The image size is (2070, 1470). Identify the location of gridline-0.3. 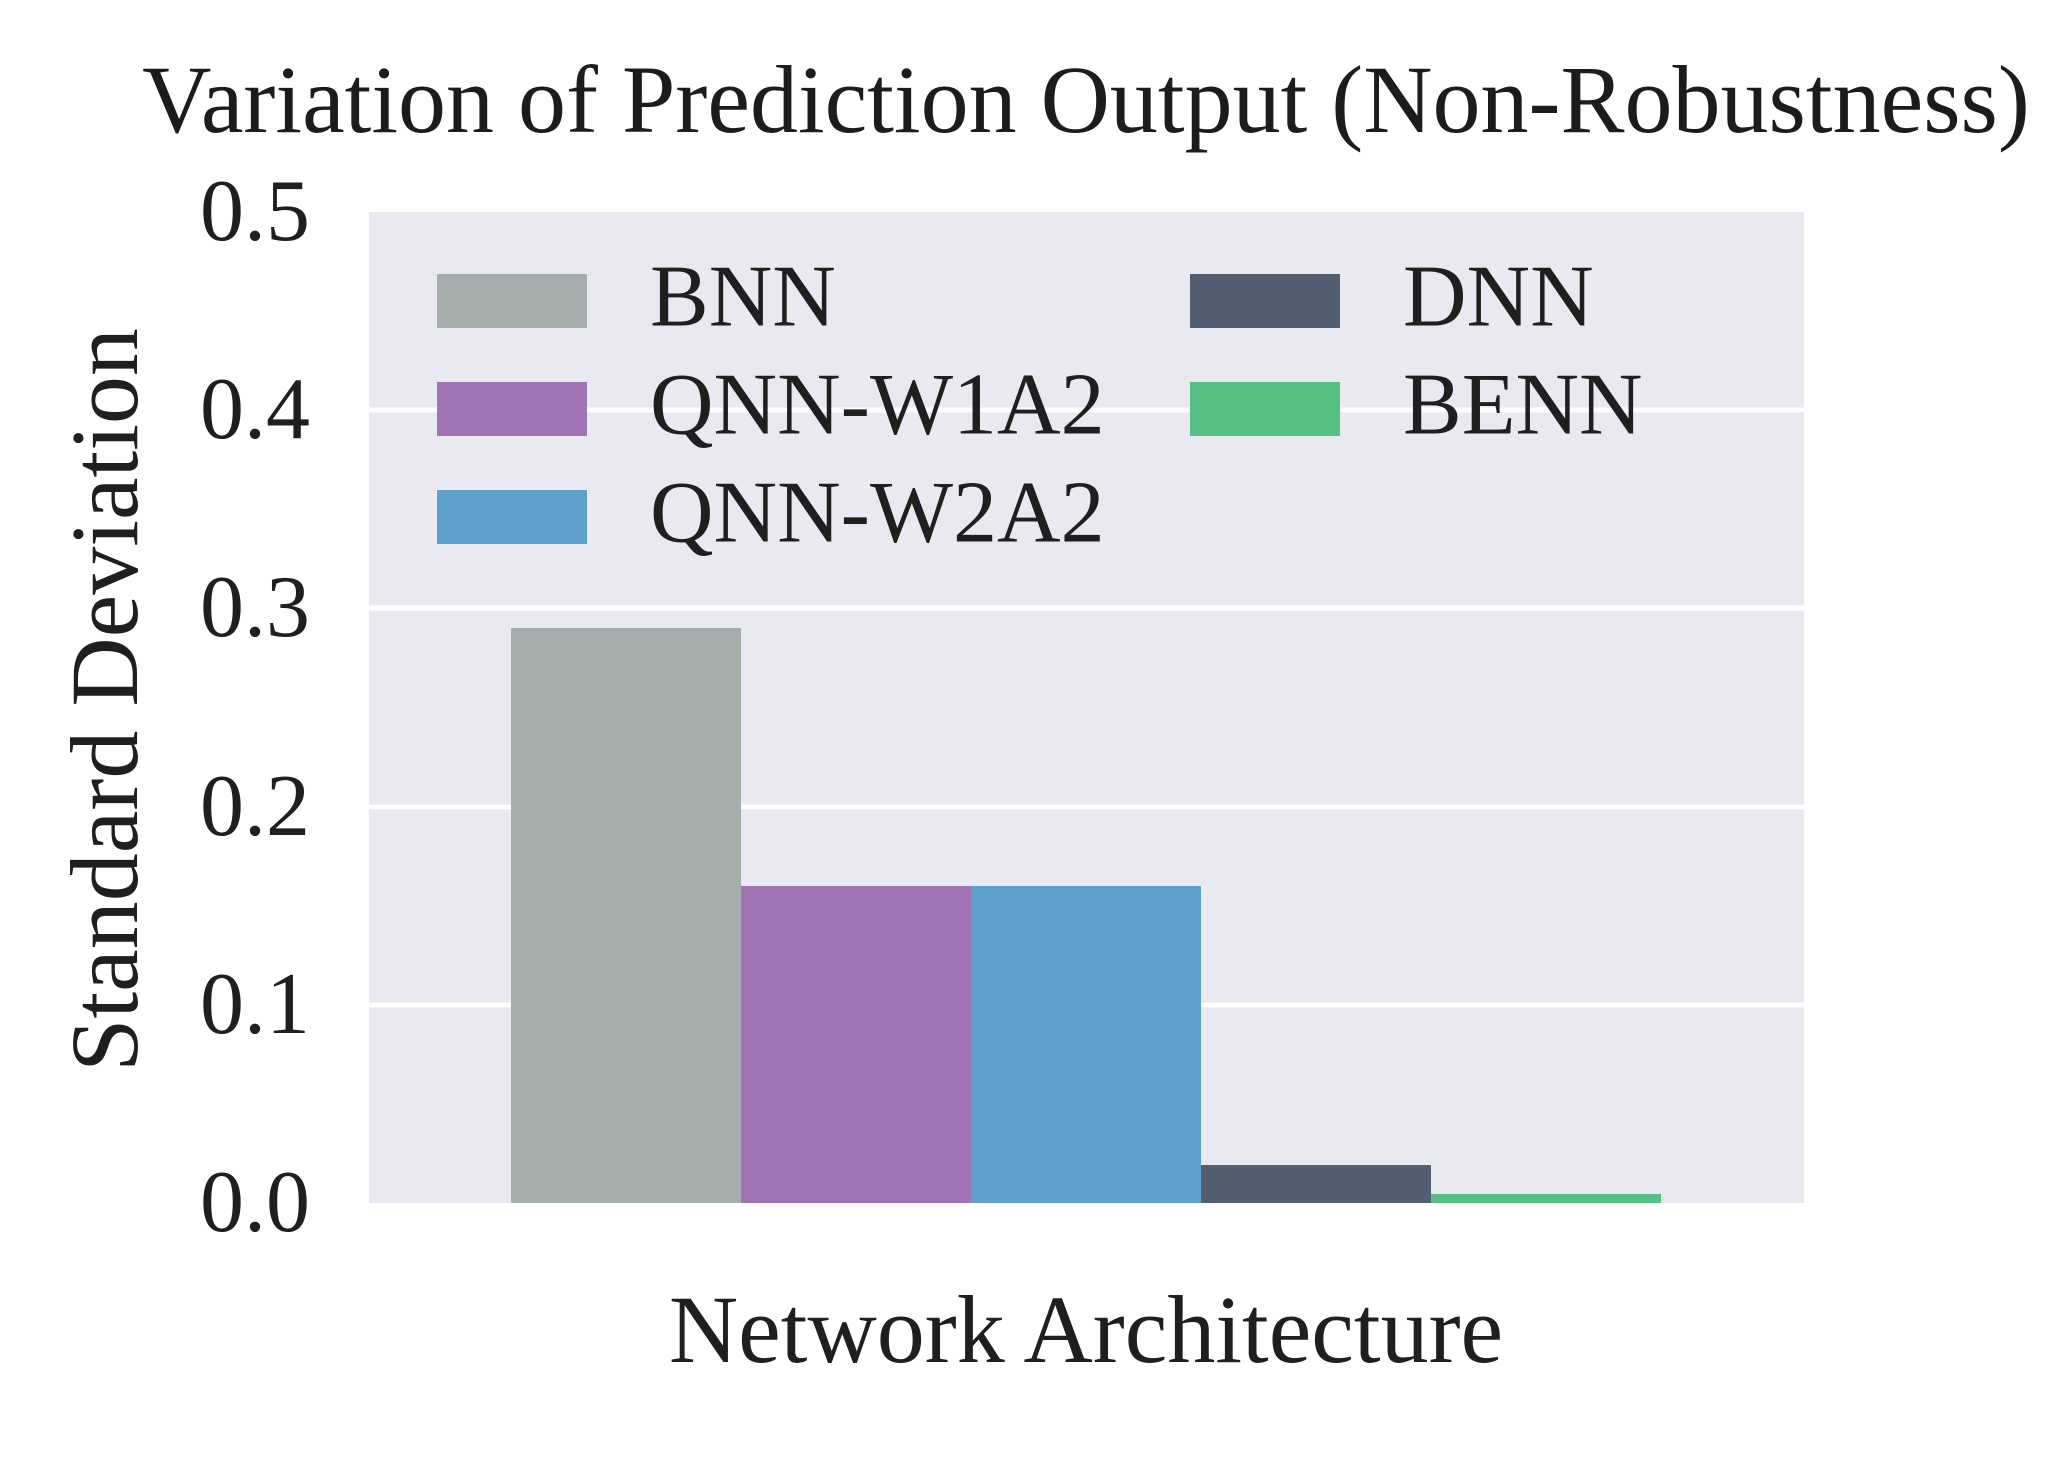
(1086, 608).